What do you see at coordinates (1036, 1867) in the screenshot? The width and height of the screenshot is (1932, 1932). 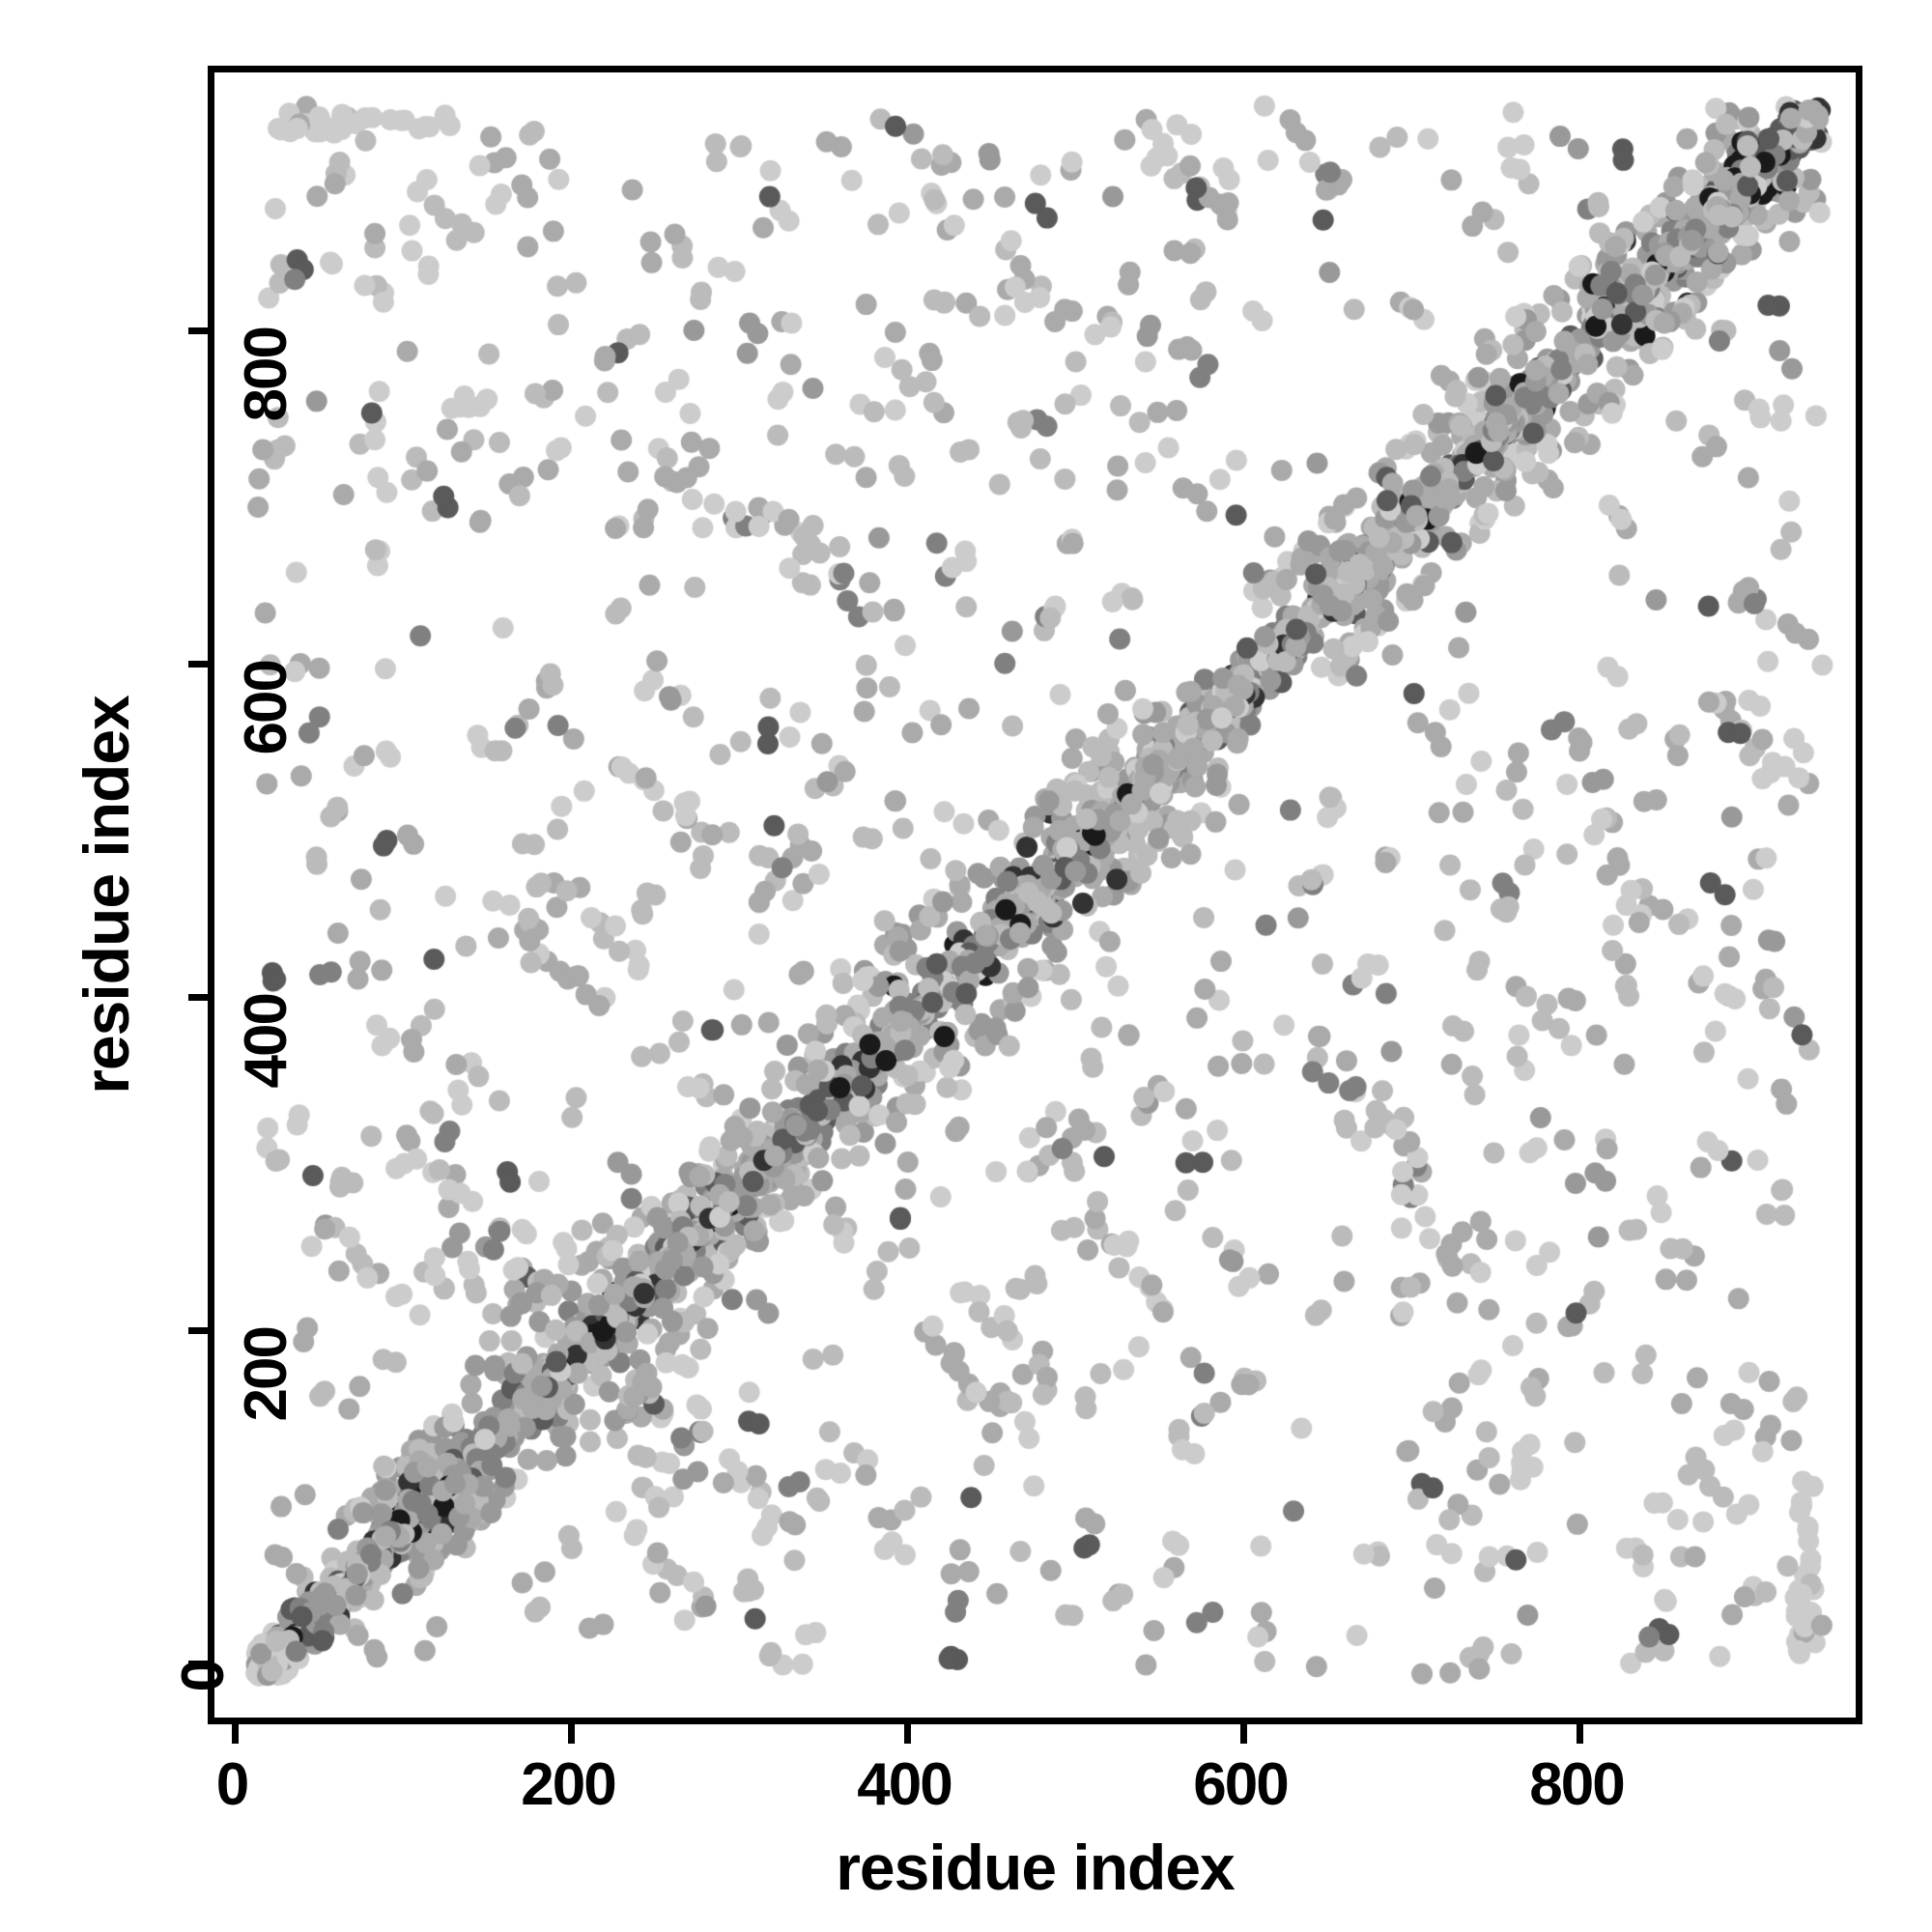 I see `x-axis-label: residue index` at bounding box center [1036, 1867].